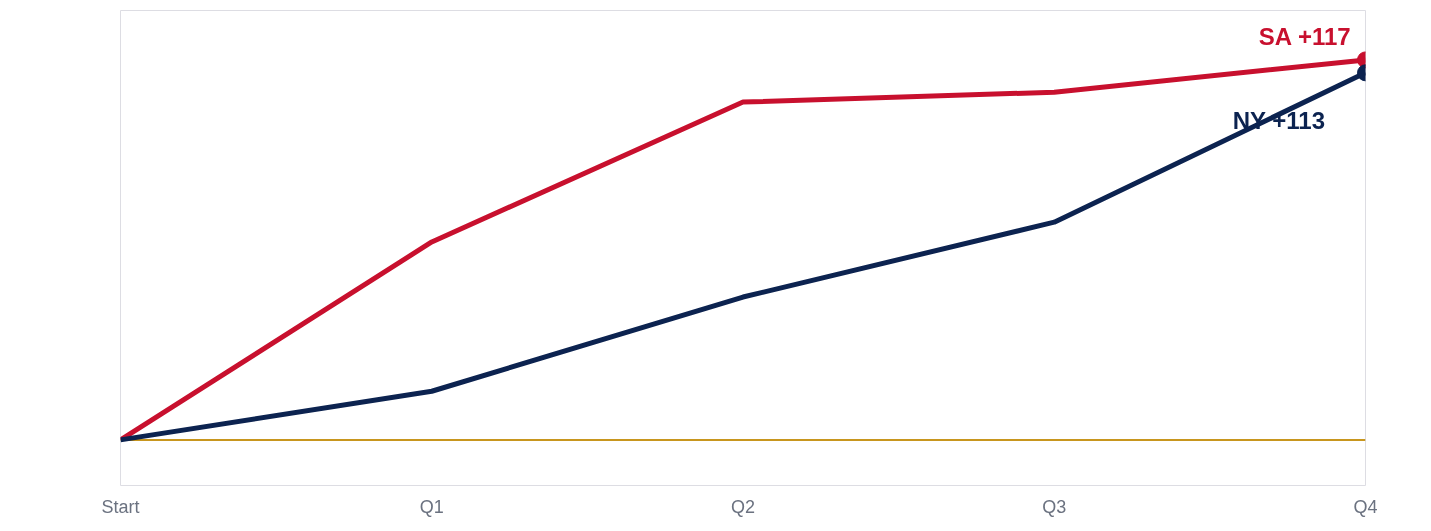 The height and width of the screenshot is (531, 1431). Describe the element at coordinates (1365, 506) in the screenshot. I see `x-tick-label: Q4` at that location.